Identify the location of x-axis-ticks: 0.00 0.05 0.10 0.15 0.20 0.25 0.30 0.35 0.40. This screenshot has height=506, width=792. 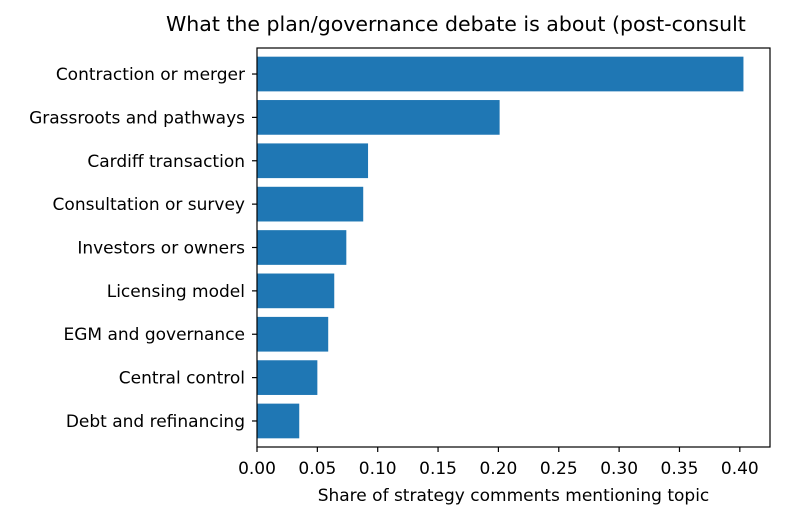
(498, 463).